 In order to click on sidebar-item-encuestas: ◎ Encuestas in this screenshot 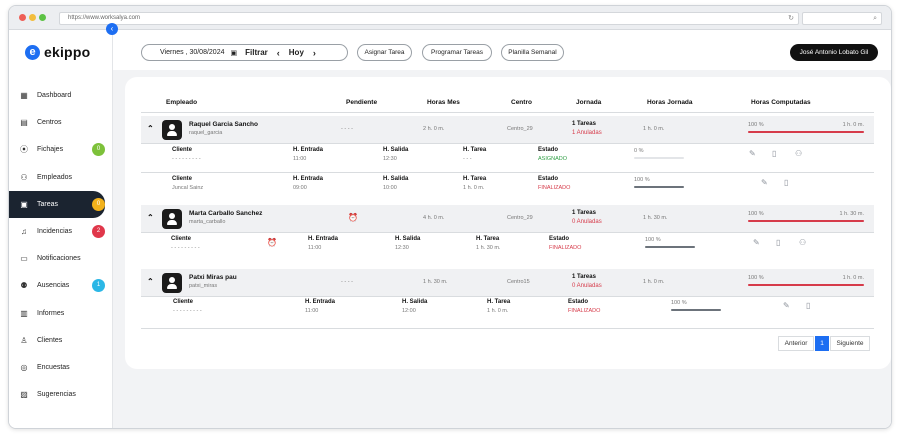, I will do `click(61, 367)`.